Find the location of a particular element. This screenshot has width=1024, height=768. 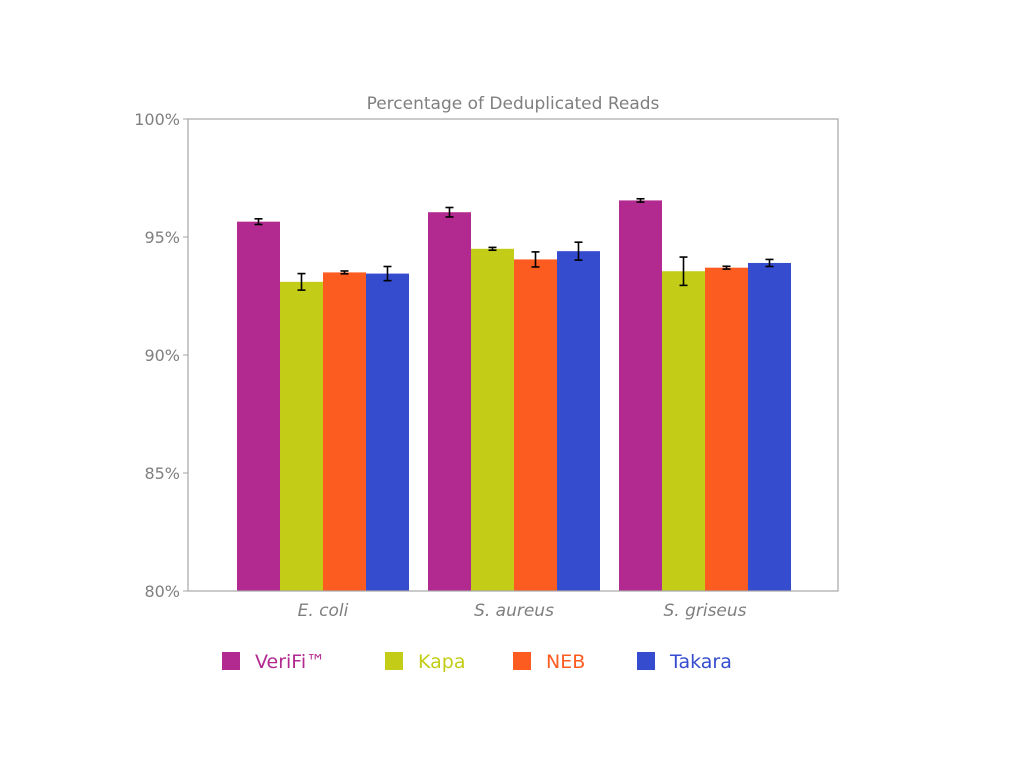

y-tick-label: 100% is located at coordinates (157, 119).